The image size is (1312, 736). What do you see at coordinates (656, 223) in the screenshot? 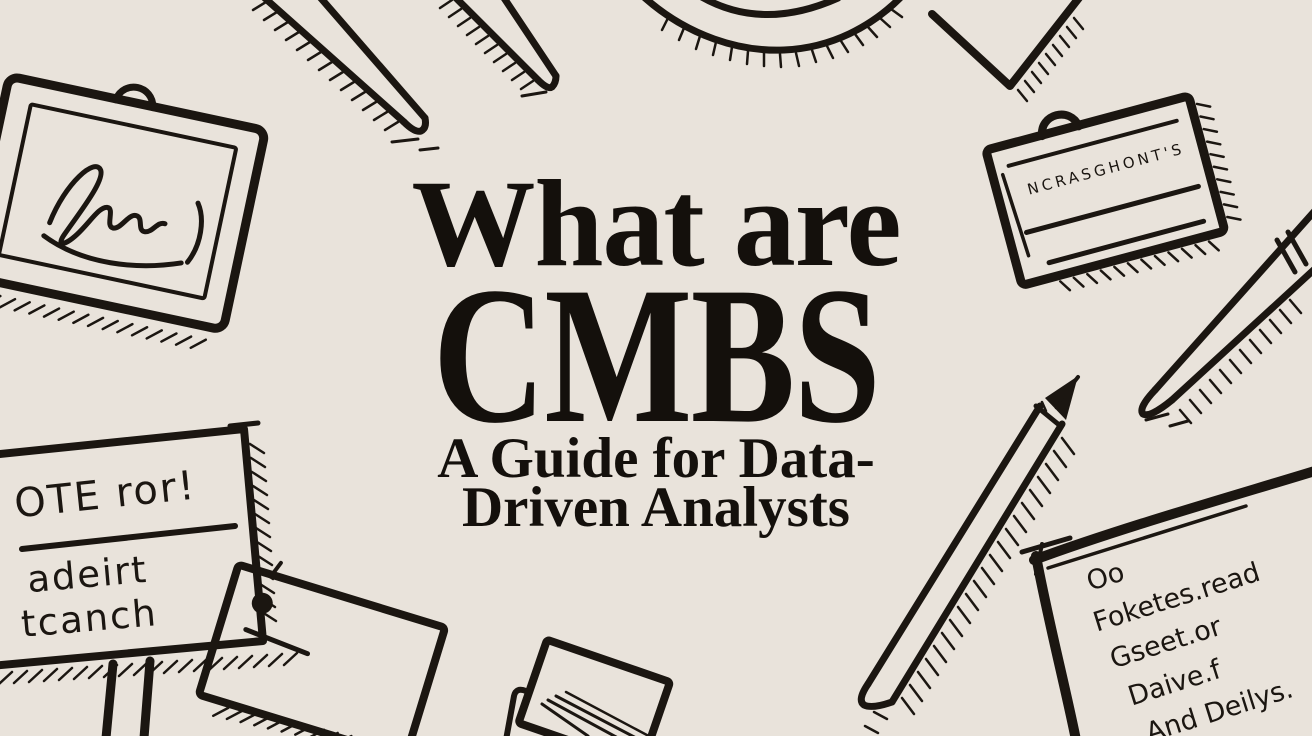
I see `title-line-1: What are` at bounding box center [656, 223].